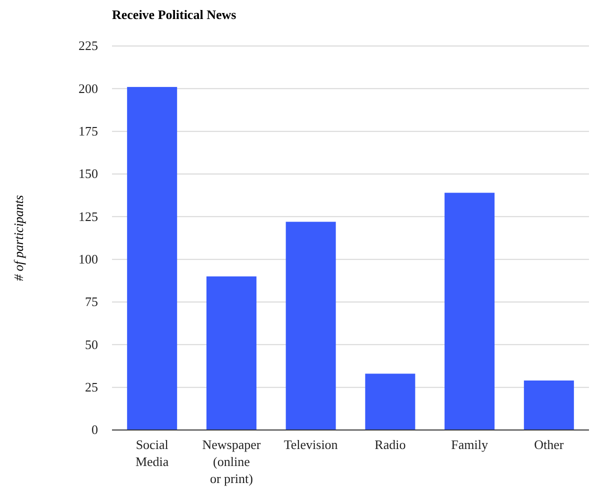  I want to click on y-tick-label: 25, so click(91, 386).